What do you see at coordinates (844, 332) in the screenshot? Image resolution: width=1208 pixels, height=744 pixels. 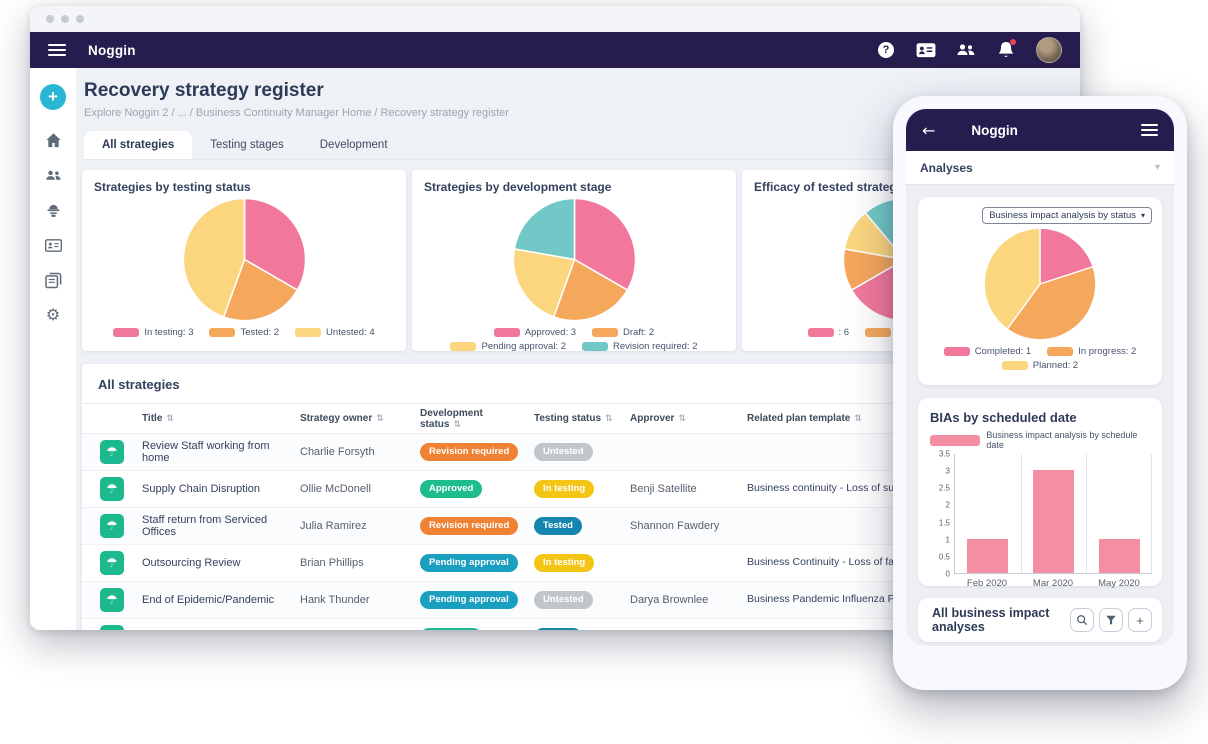 I see `legend-label: : 6` at bounding box center [844, 332].